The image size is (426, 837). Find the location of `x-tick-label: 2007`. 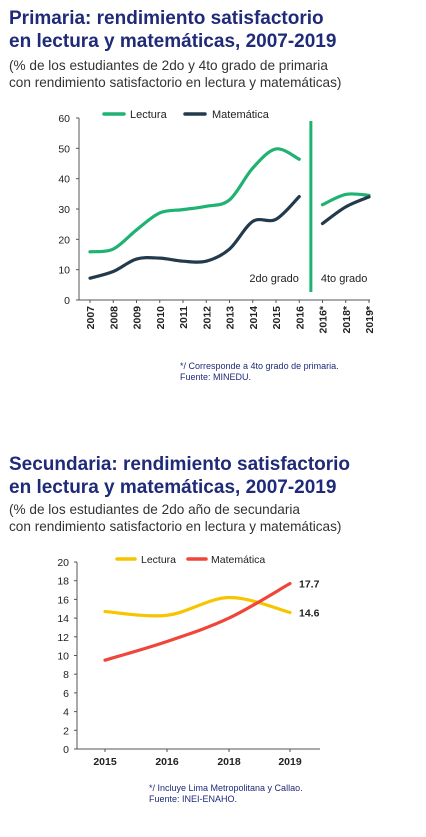

x-tick-label: 2007 is located at coordinates (91, 318).